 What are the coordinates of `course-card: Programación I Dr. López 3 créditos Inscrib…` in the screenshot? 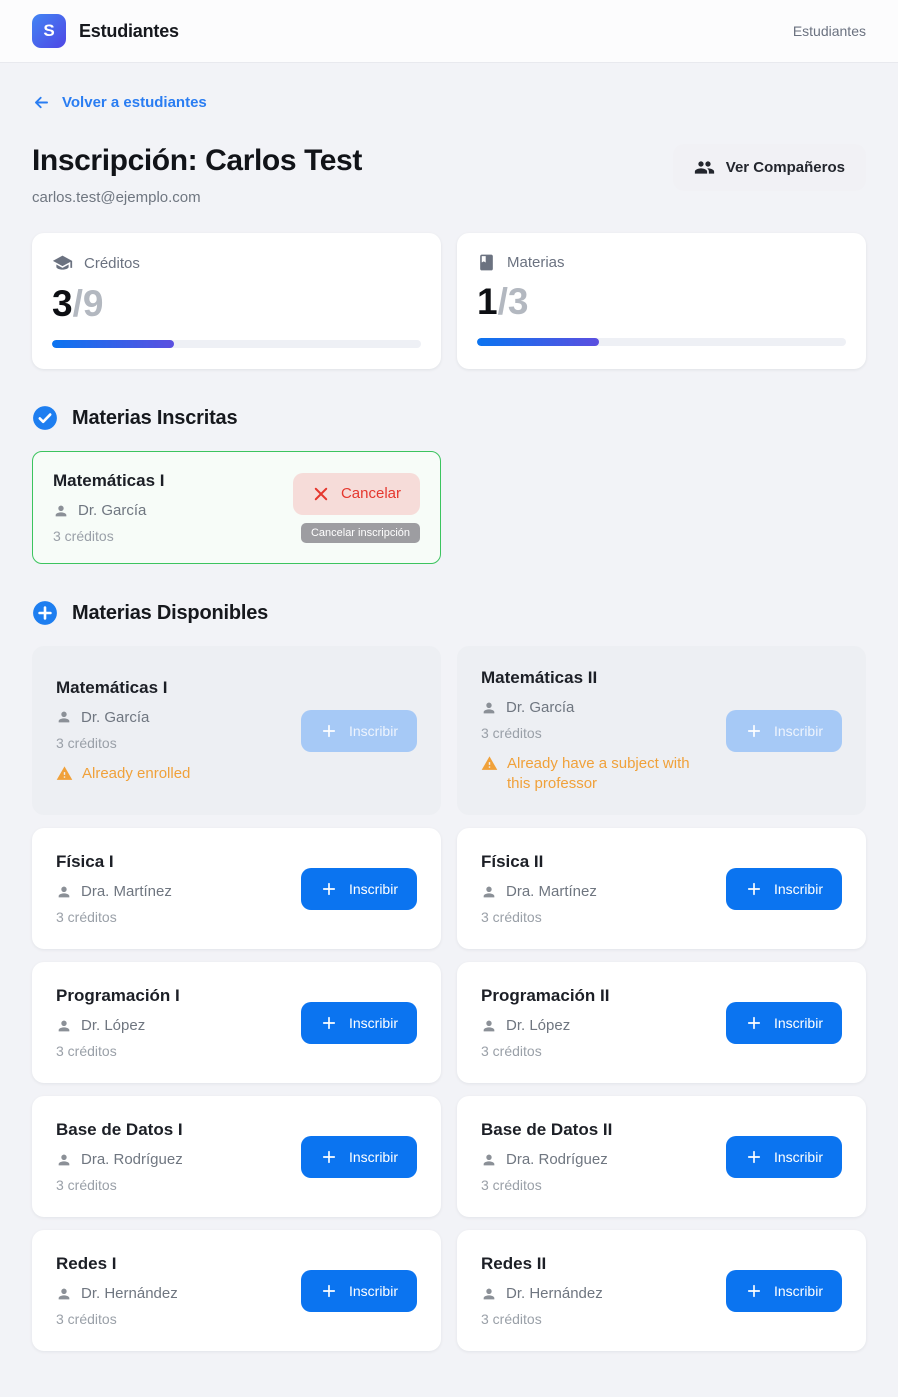 It's located at (236, 1022).